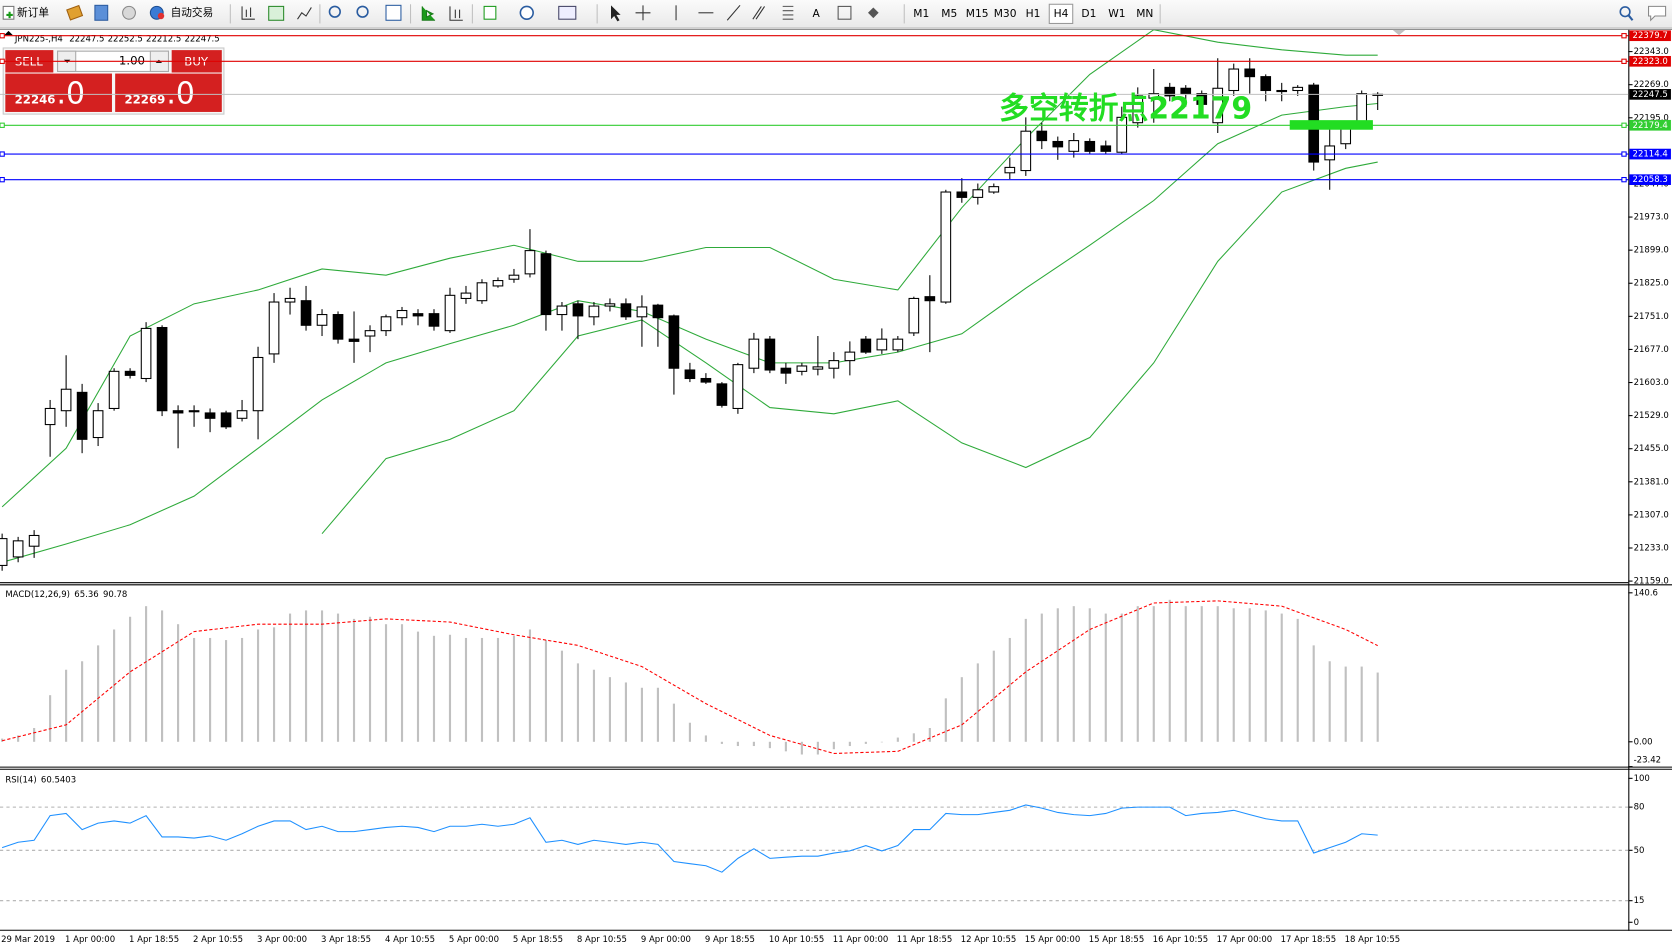 The height and width of the screenshot is (950, 1672). I want to click on rsi-line, so click(689, 838).